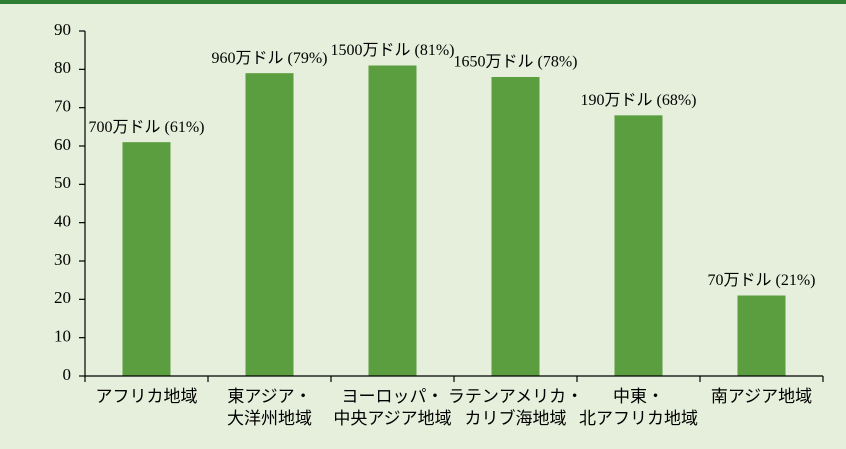 The image size is (846, 449). I want to click on x-tick-label: ラテンアメリカ・, so click(515, 396).